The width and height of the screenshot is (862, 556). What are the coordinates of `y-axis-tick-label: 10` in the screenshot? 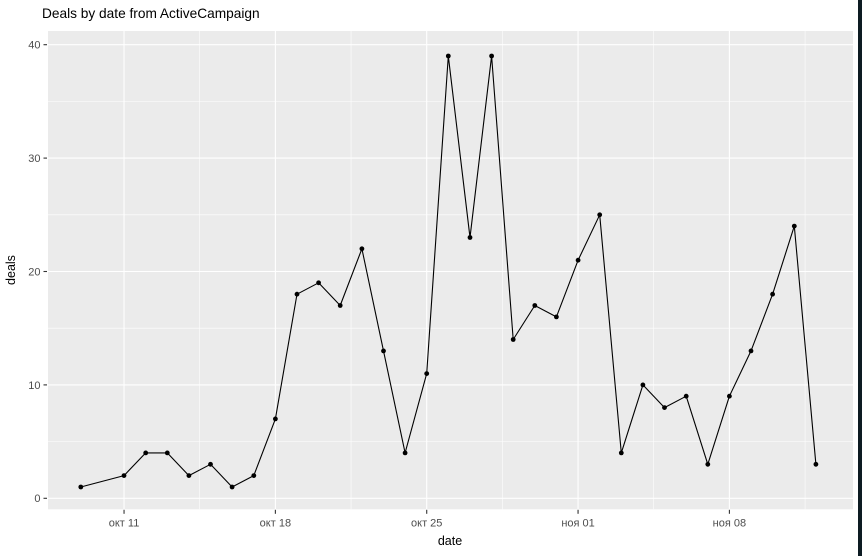 It's located at (34, 386).